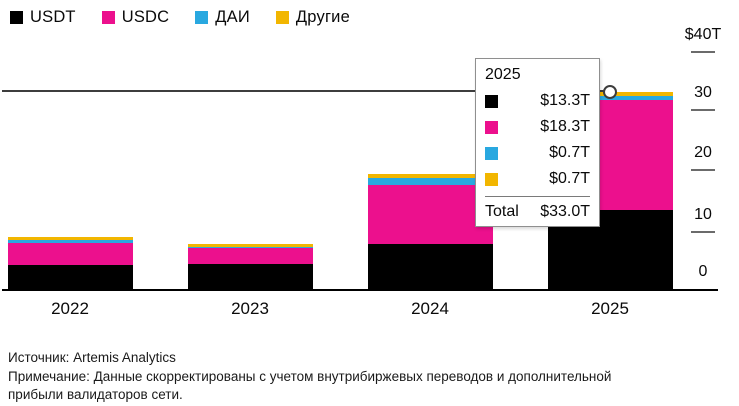 This screenshot has height=406, width=739. I want to click on tooltip-row-dai: $0.7T, so click(537, 153).